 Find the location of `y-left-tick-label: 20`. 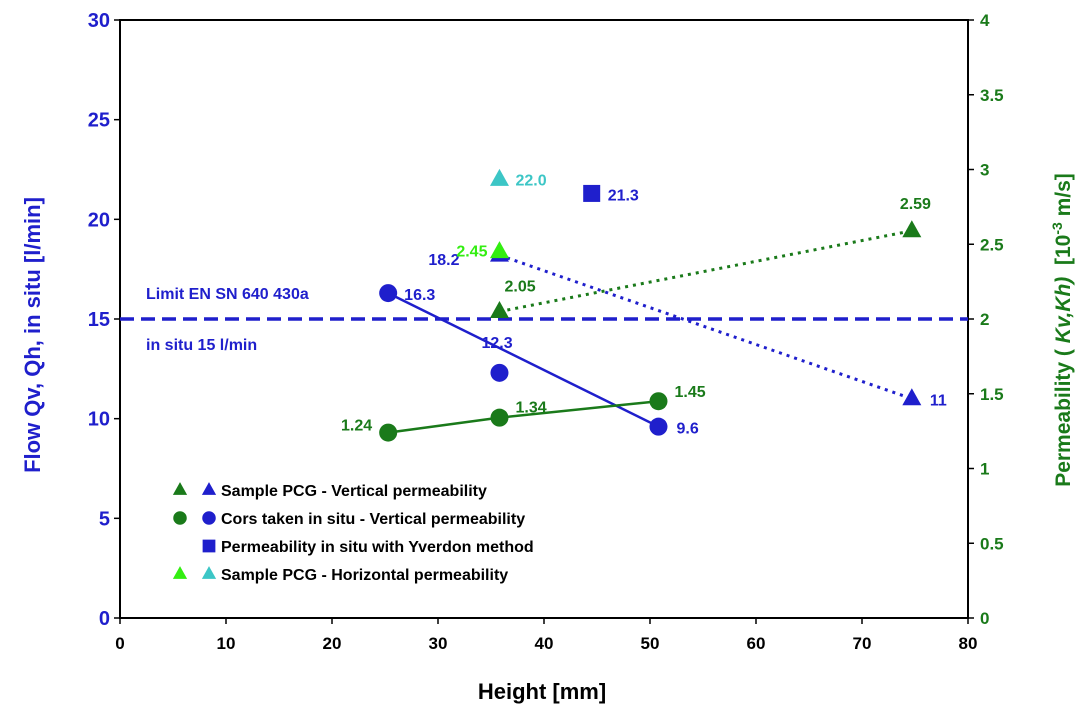

y-left-tick-label: 20 is located at coordinates (99, 220).